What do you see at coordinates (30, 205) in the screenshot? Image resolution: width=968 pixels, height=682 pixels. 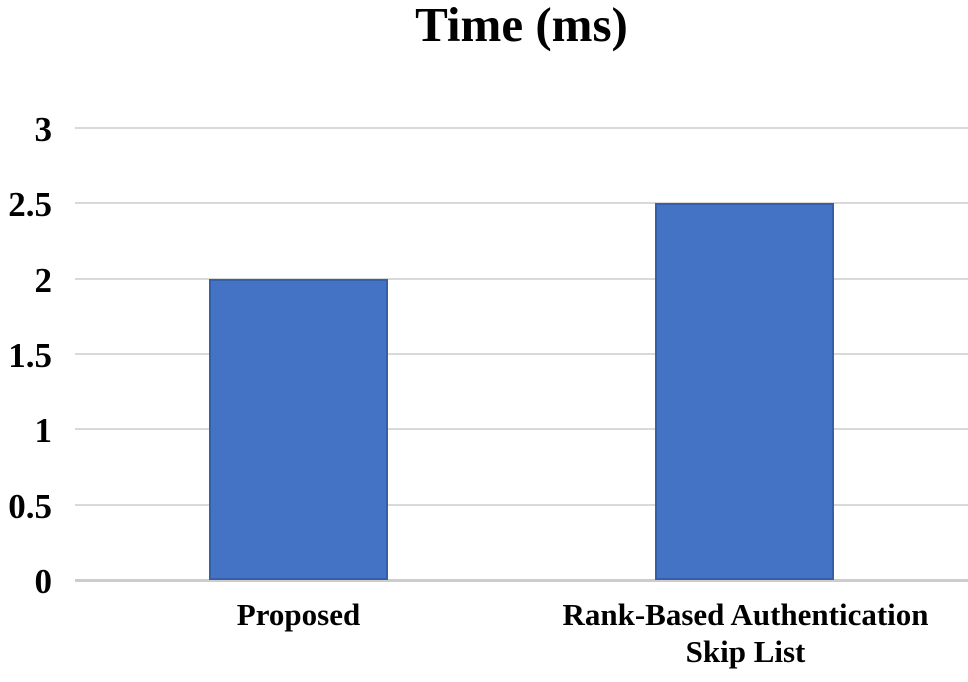 I see `y-tick-label: 2.5` at bounding box center [30, 205].